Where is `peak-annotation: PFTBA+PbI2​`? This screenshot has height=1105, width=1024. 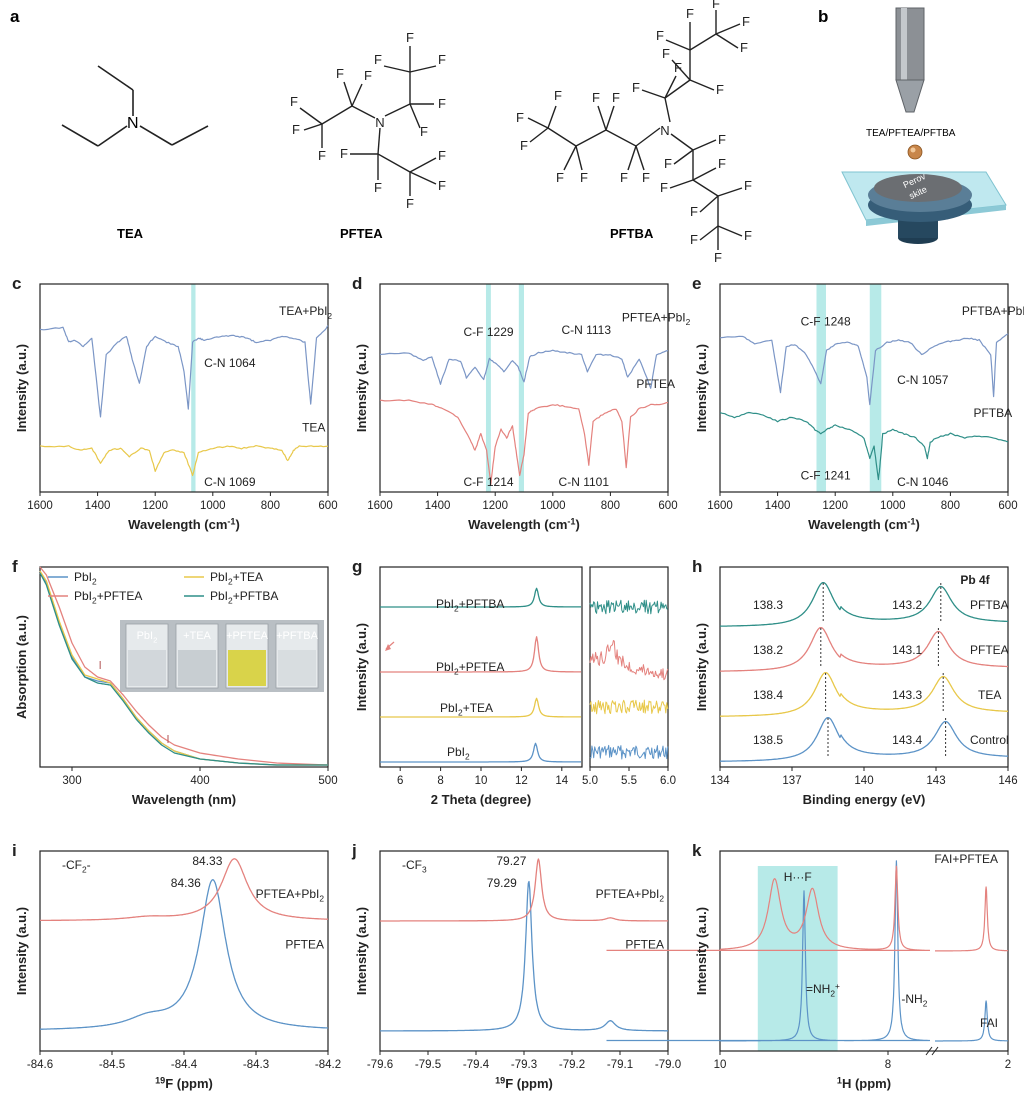
peak-annotation: PFTBA+PbI2​ is located at coordinates (993, 312).